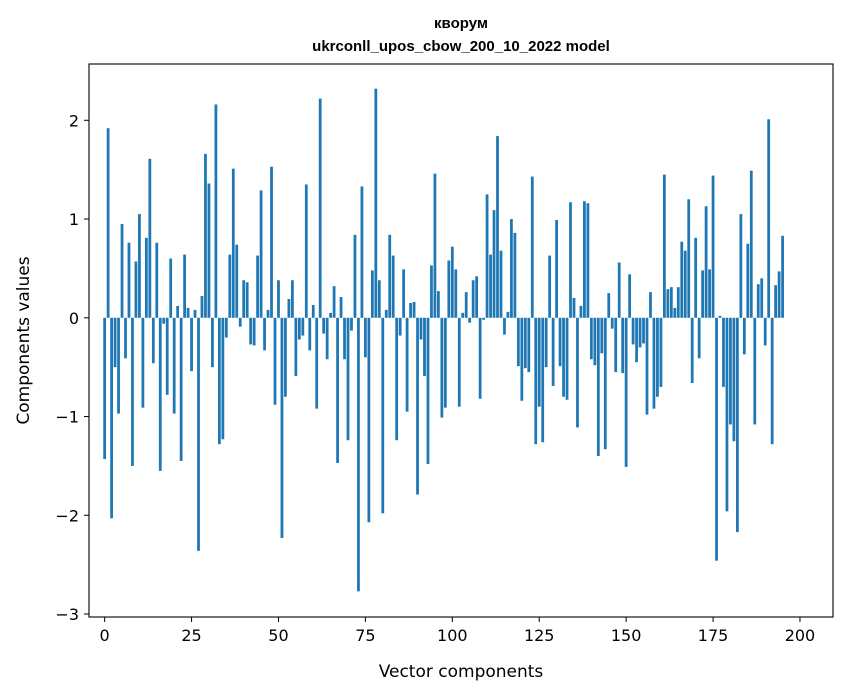  What do you see at coordinates (461, 46) in the screenshot?
I see `chart-subtitle: ukrconll_upos_cbow_200_10_2022 model` at bounding box center [461, 46].